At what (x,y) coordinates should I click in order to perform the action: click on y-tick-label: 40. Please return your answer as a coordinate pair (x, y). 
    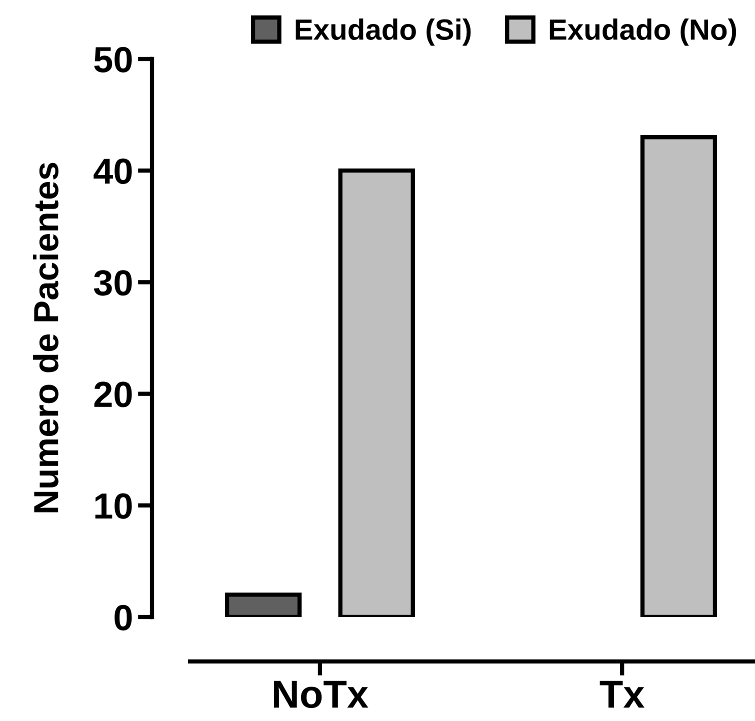
    Looking at the image, I should click on (113, 171).